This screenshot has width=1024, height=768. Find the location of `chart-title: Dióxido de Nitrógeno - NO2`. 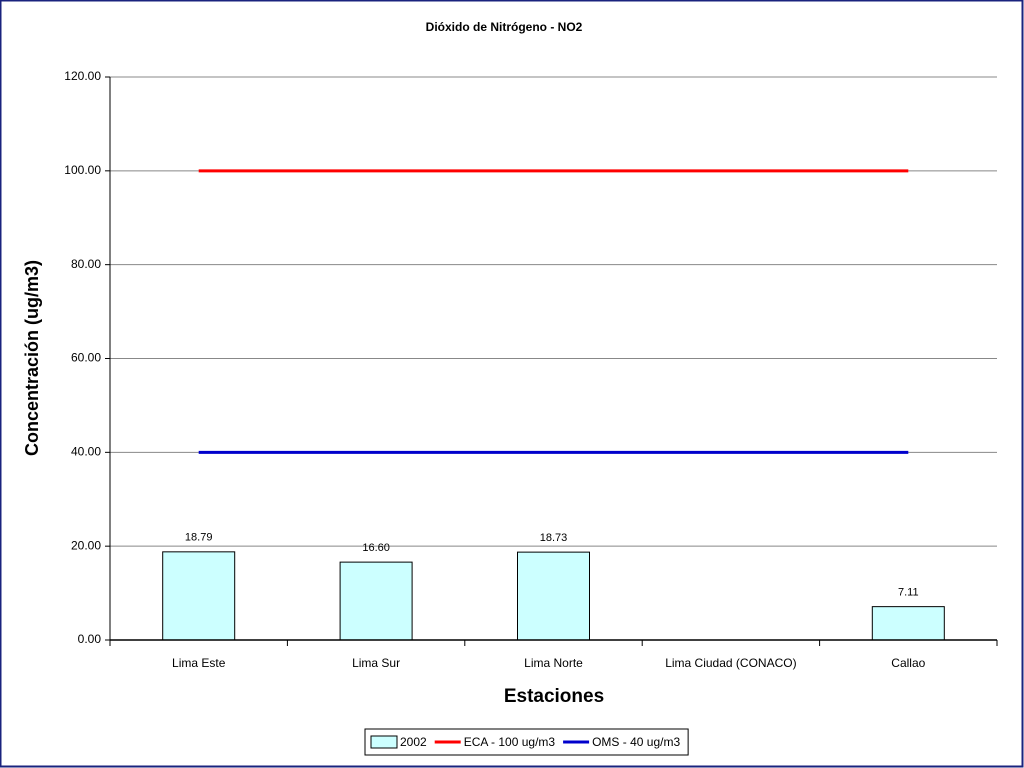

chart-title: Dióxido de Nitrógeno - NO2 is located at coordinates (504, 27).